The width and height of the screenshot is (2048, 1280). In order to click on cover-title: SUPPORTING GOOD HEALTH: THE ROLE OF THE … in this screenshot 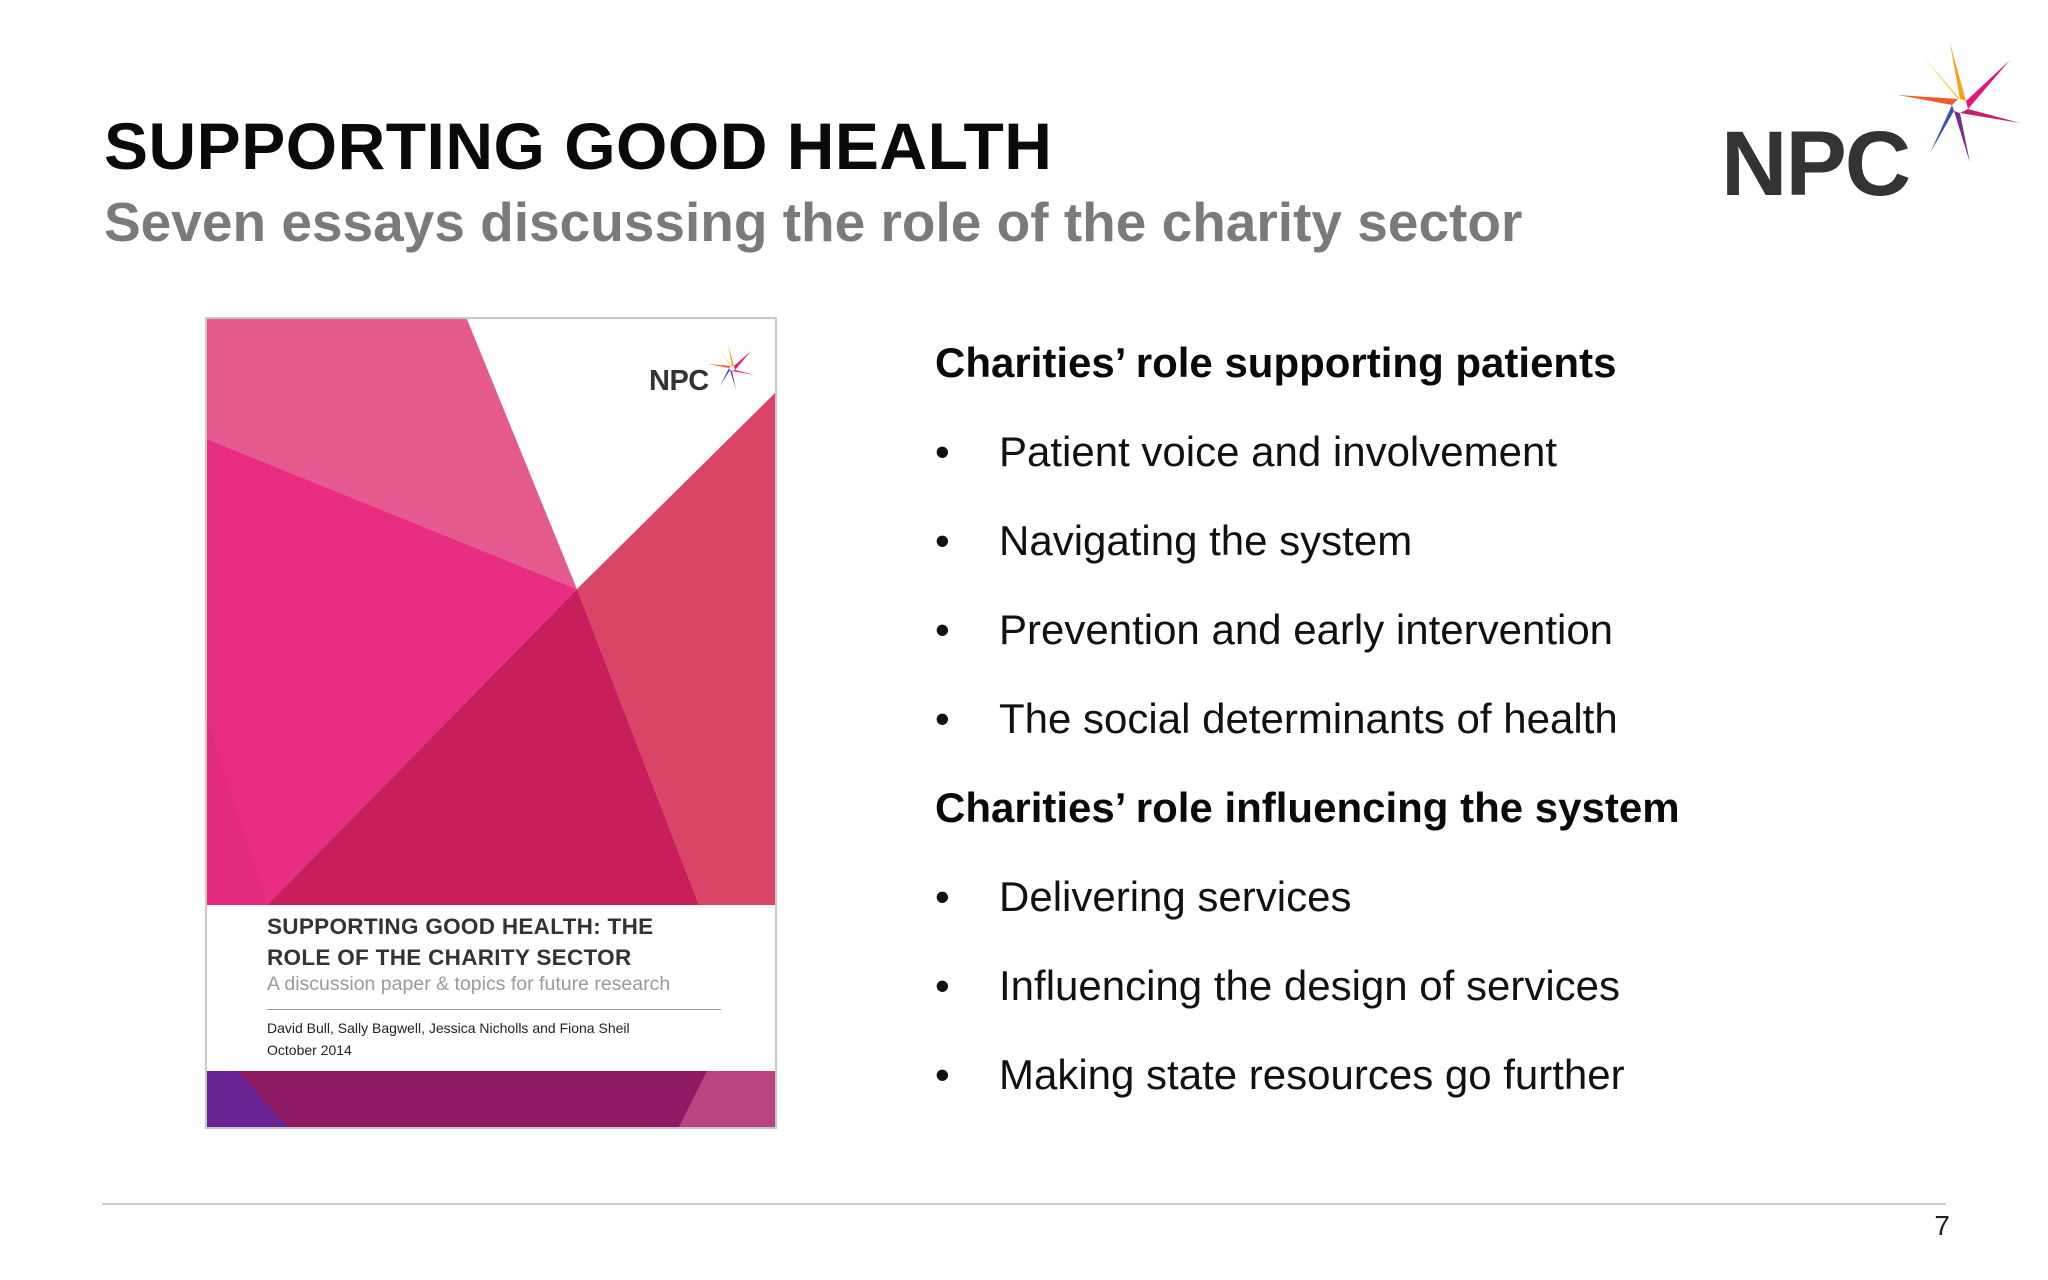, I will do `click(460, 942)`.